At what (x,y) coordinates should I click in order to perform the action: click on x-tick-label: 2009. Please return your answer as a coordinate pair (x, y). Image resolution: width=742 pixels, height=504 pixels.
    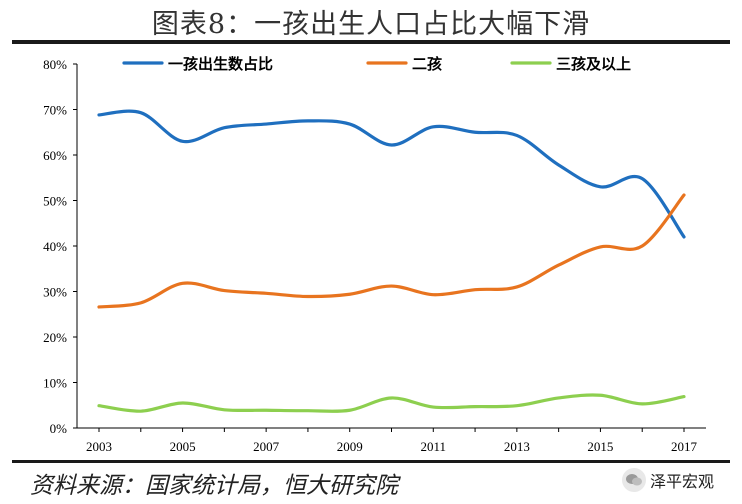
    Looking at the image, I should click on (350, 446).